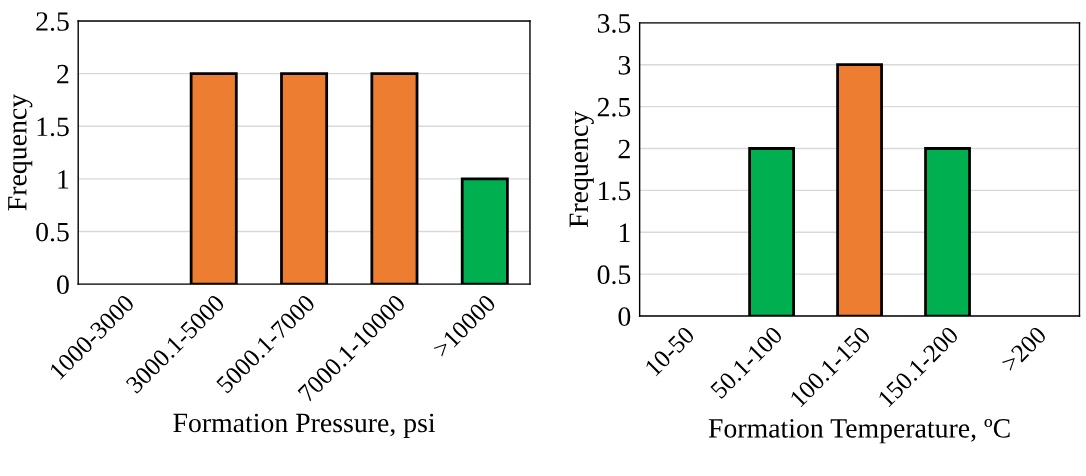  I want to click on y-tick-label: 3, so click(624, 65).